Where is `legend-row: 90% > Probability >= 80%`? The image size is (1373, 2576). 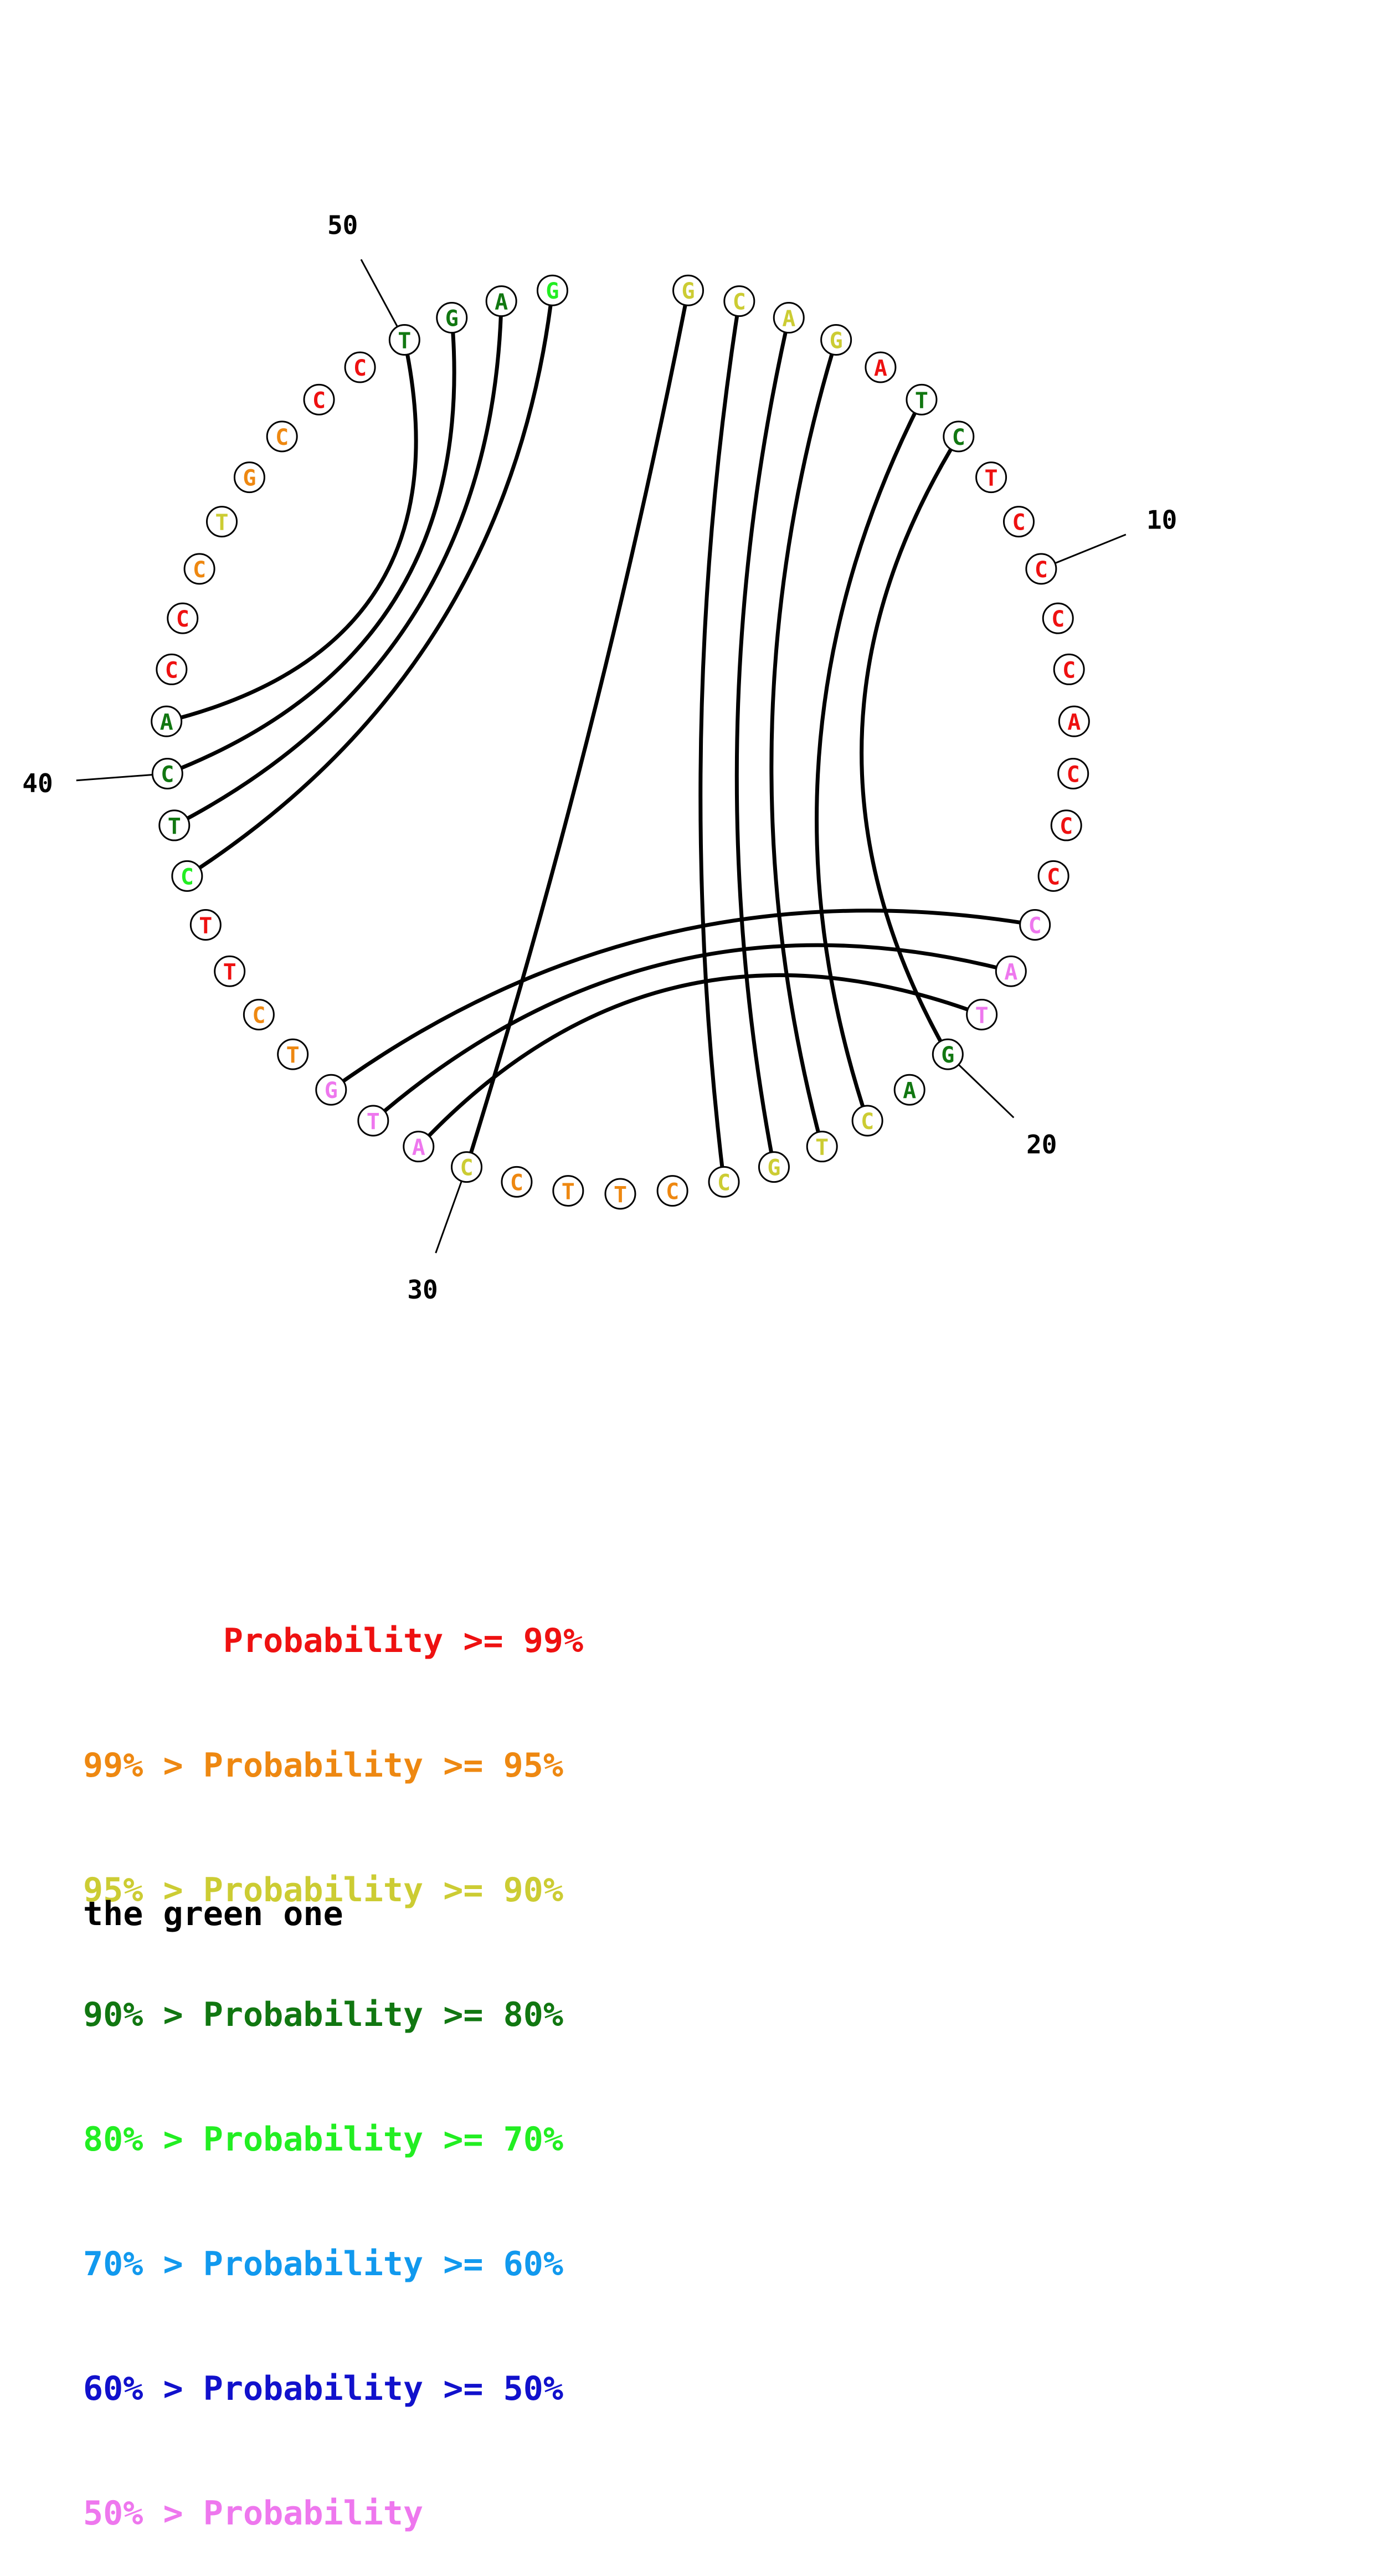 legend-row: 90% > Probability >= 80% is located at coordinates (323, 2014).